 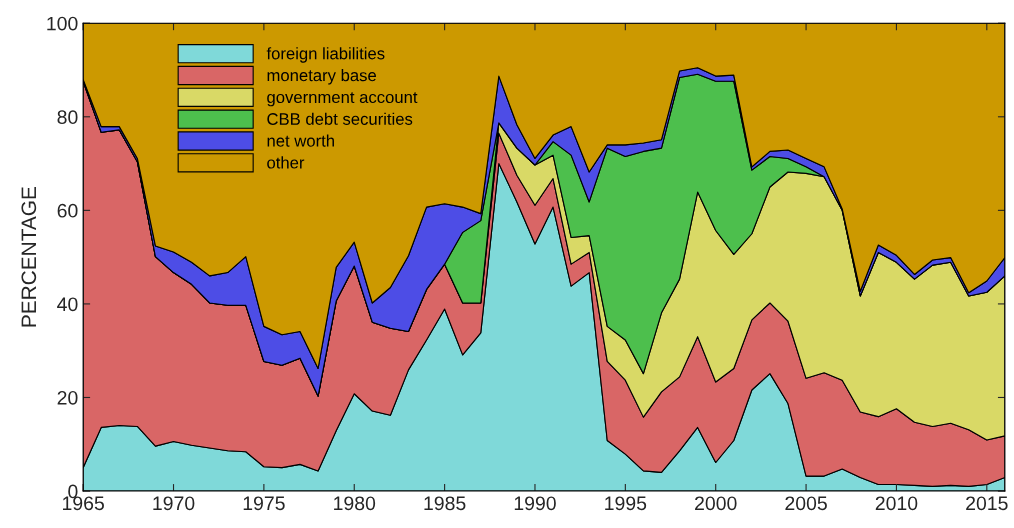 What do you see at coordinates (716, 503) in the screenshot?
I see `x-tick-label: 2000` at bounding box center [716, 503].